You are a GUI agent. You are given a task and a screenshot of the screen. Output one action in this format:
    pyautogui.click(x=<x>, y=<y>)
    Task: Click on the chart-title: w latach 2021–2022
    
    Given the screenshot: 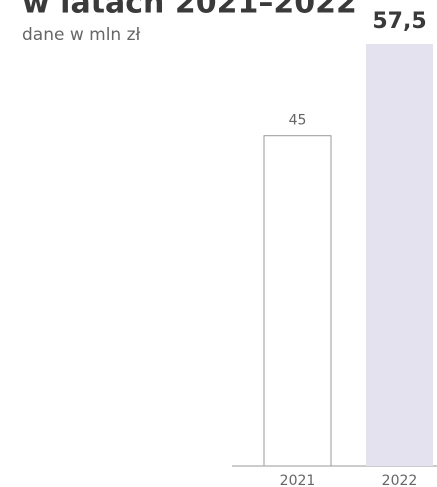 What is the action you would take?
    pyautogui.click(x=189, y=10)
    